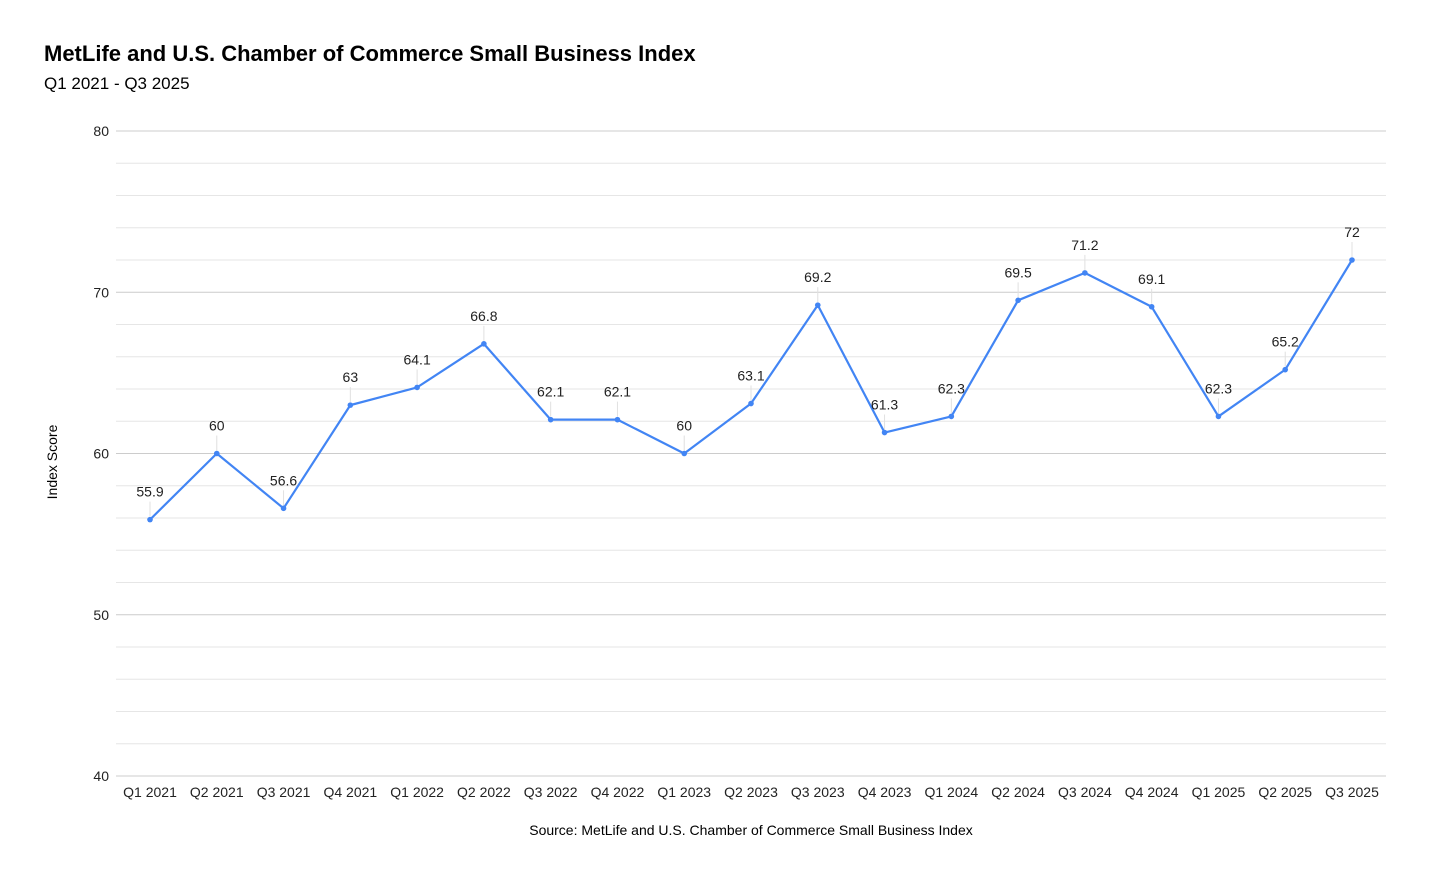 This screenshot has width=1430, height=883. Describe the element at coordinates (618, 792) in the screenshot. I see `x-tick-label: Q4 2022` at that location.